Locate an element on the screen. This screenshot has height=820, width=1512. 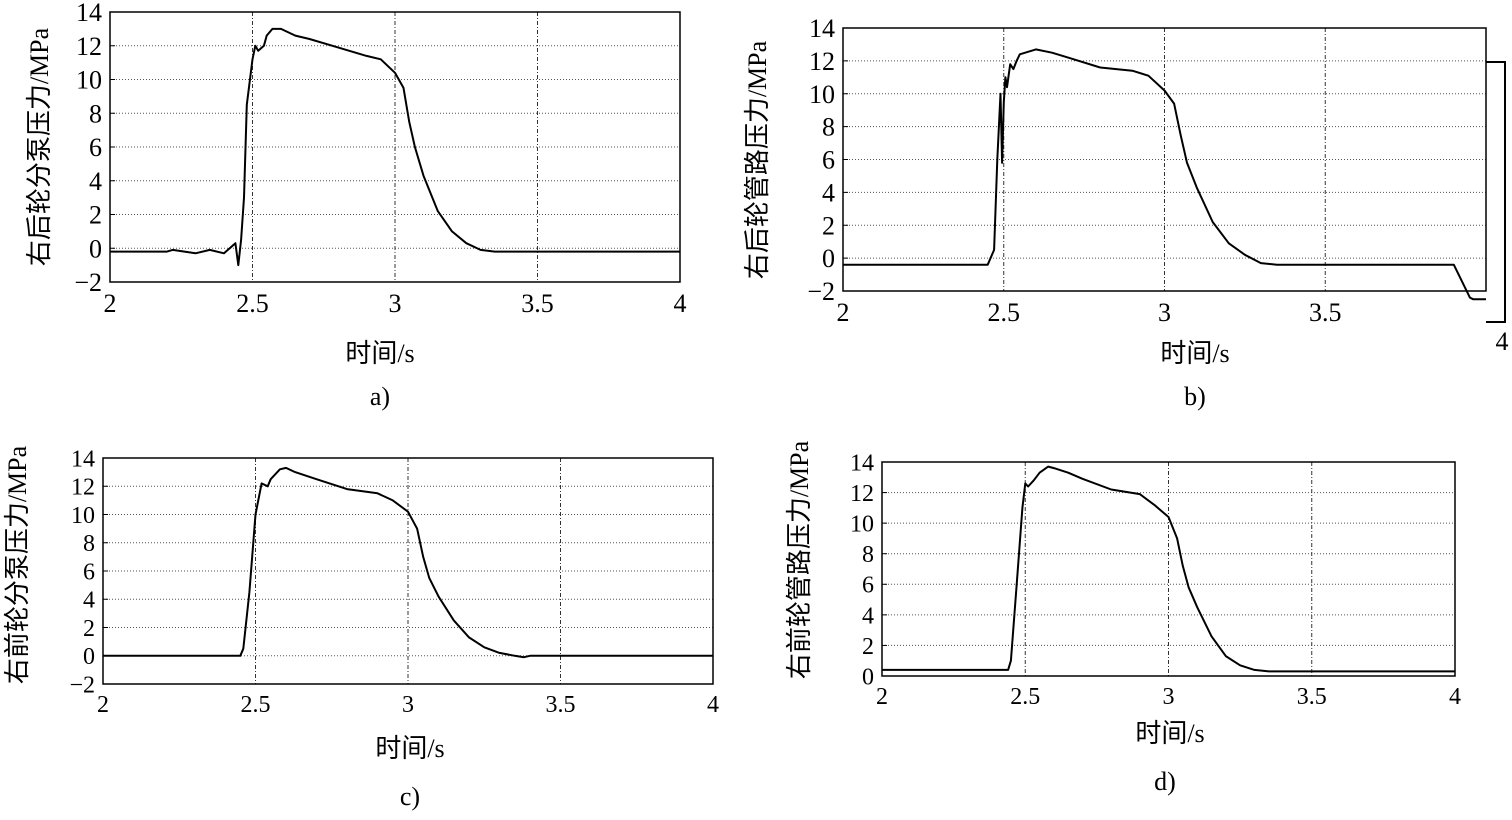
plot-frame is located at coordinates (1168, 569).